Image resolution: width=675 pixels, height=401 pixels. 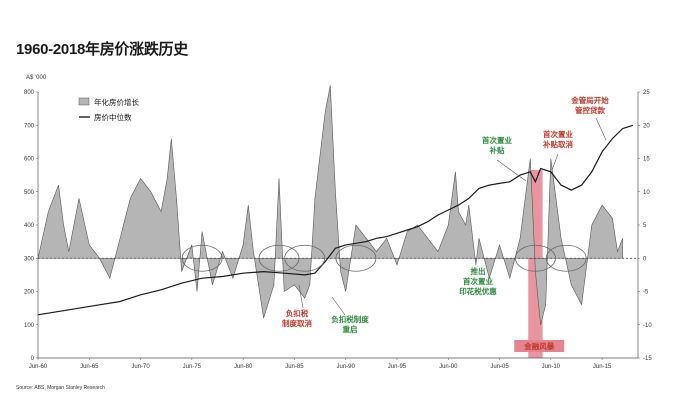 What do you see at coordinates (116, 102) in the screenshot?
I see `legend-area-label: 年化房价增长` at bounding box center [116, 102].